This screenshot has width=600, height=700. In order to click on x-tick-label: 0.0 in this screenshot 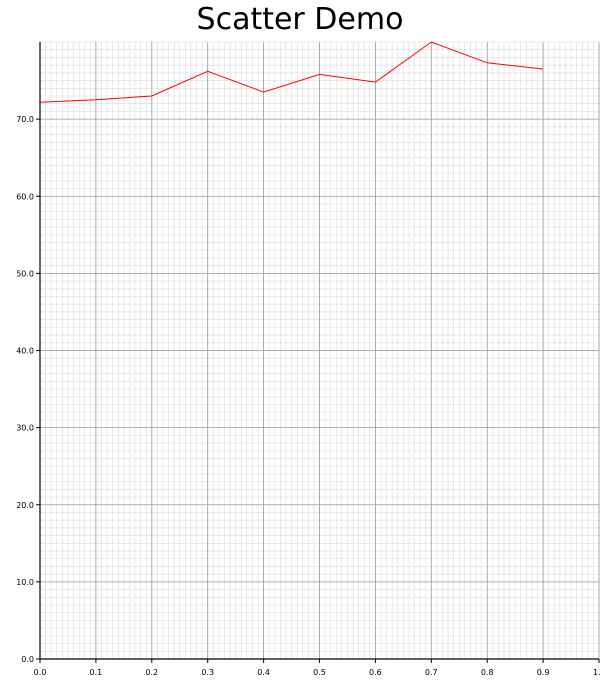, I will do `click(40, 672)`.